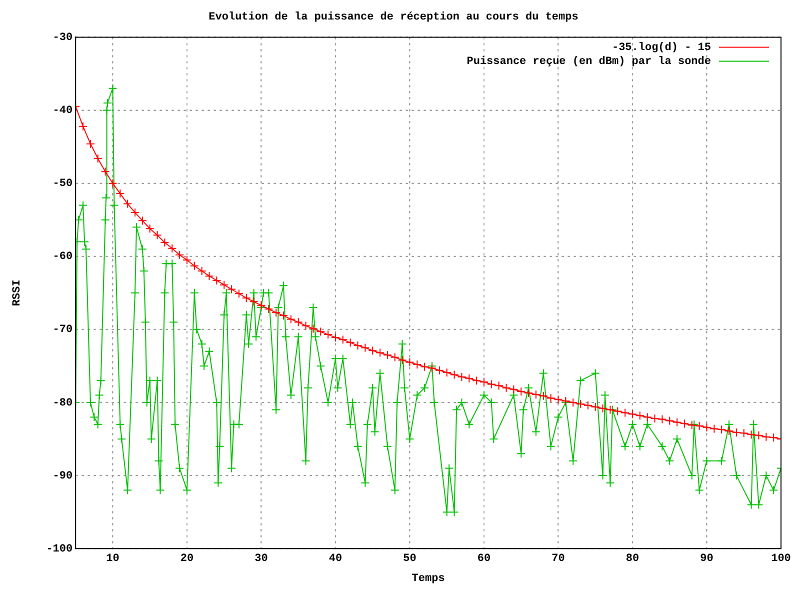 This screenshot has width=795, height=589. I want to click on y-axis-title: RSSI, so click(17, 293).